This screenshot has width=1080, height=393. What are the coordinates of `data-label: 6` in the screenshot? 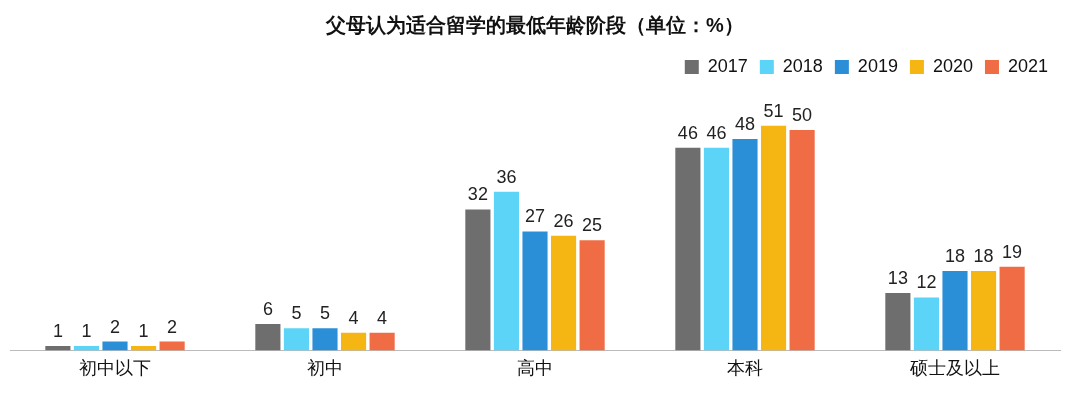 It's located at (267, 308).